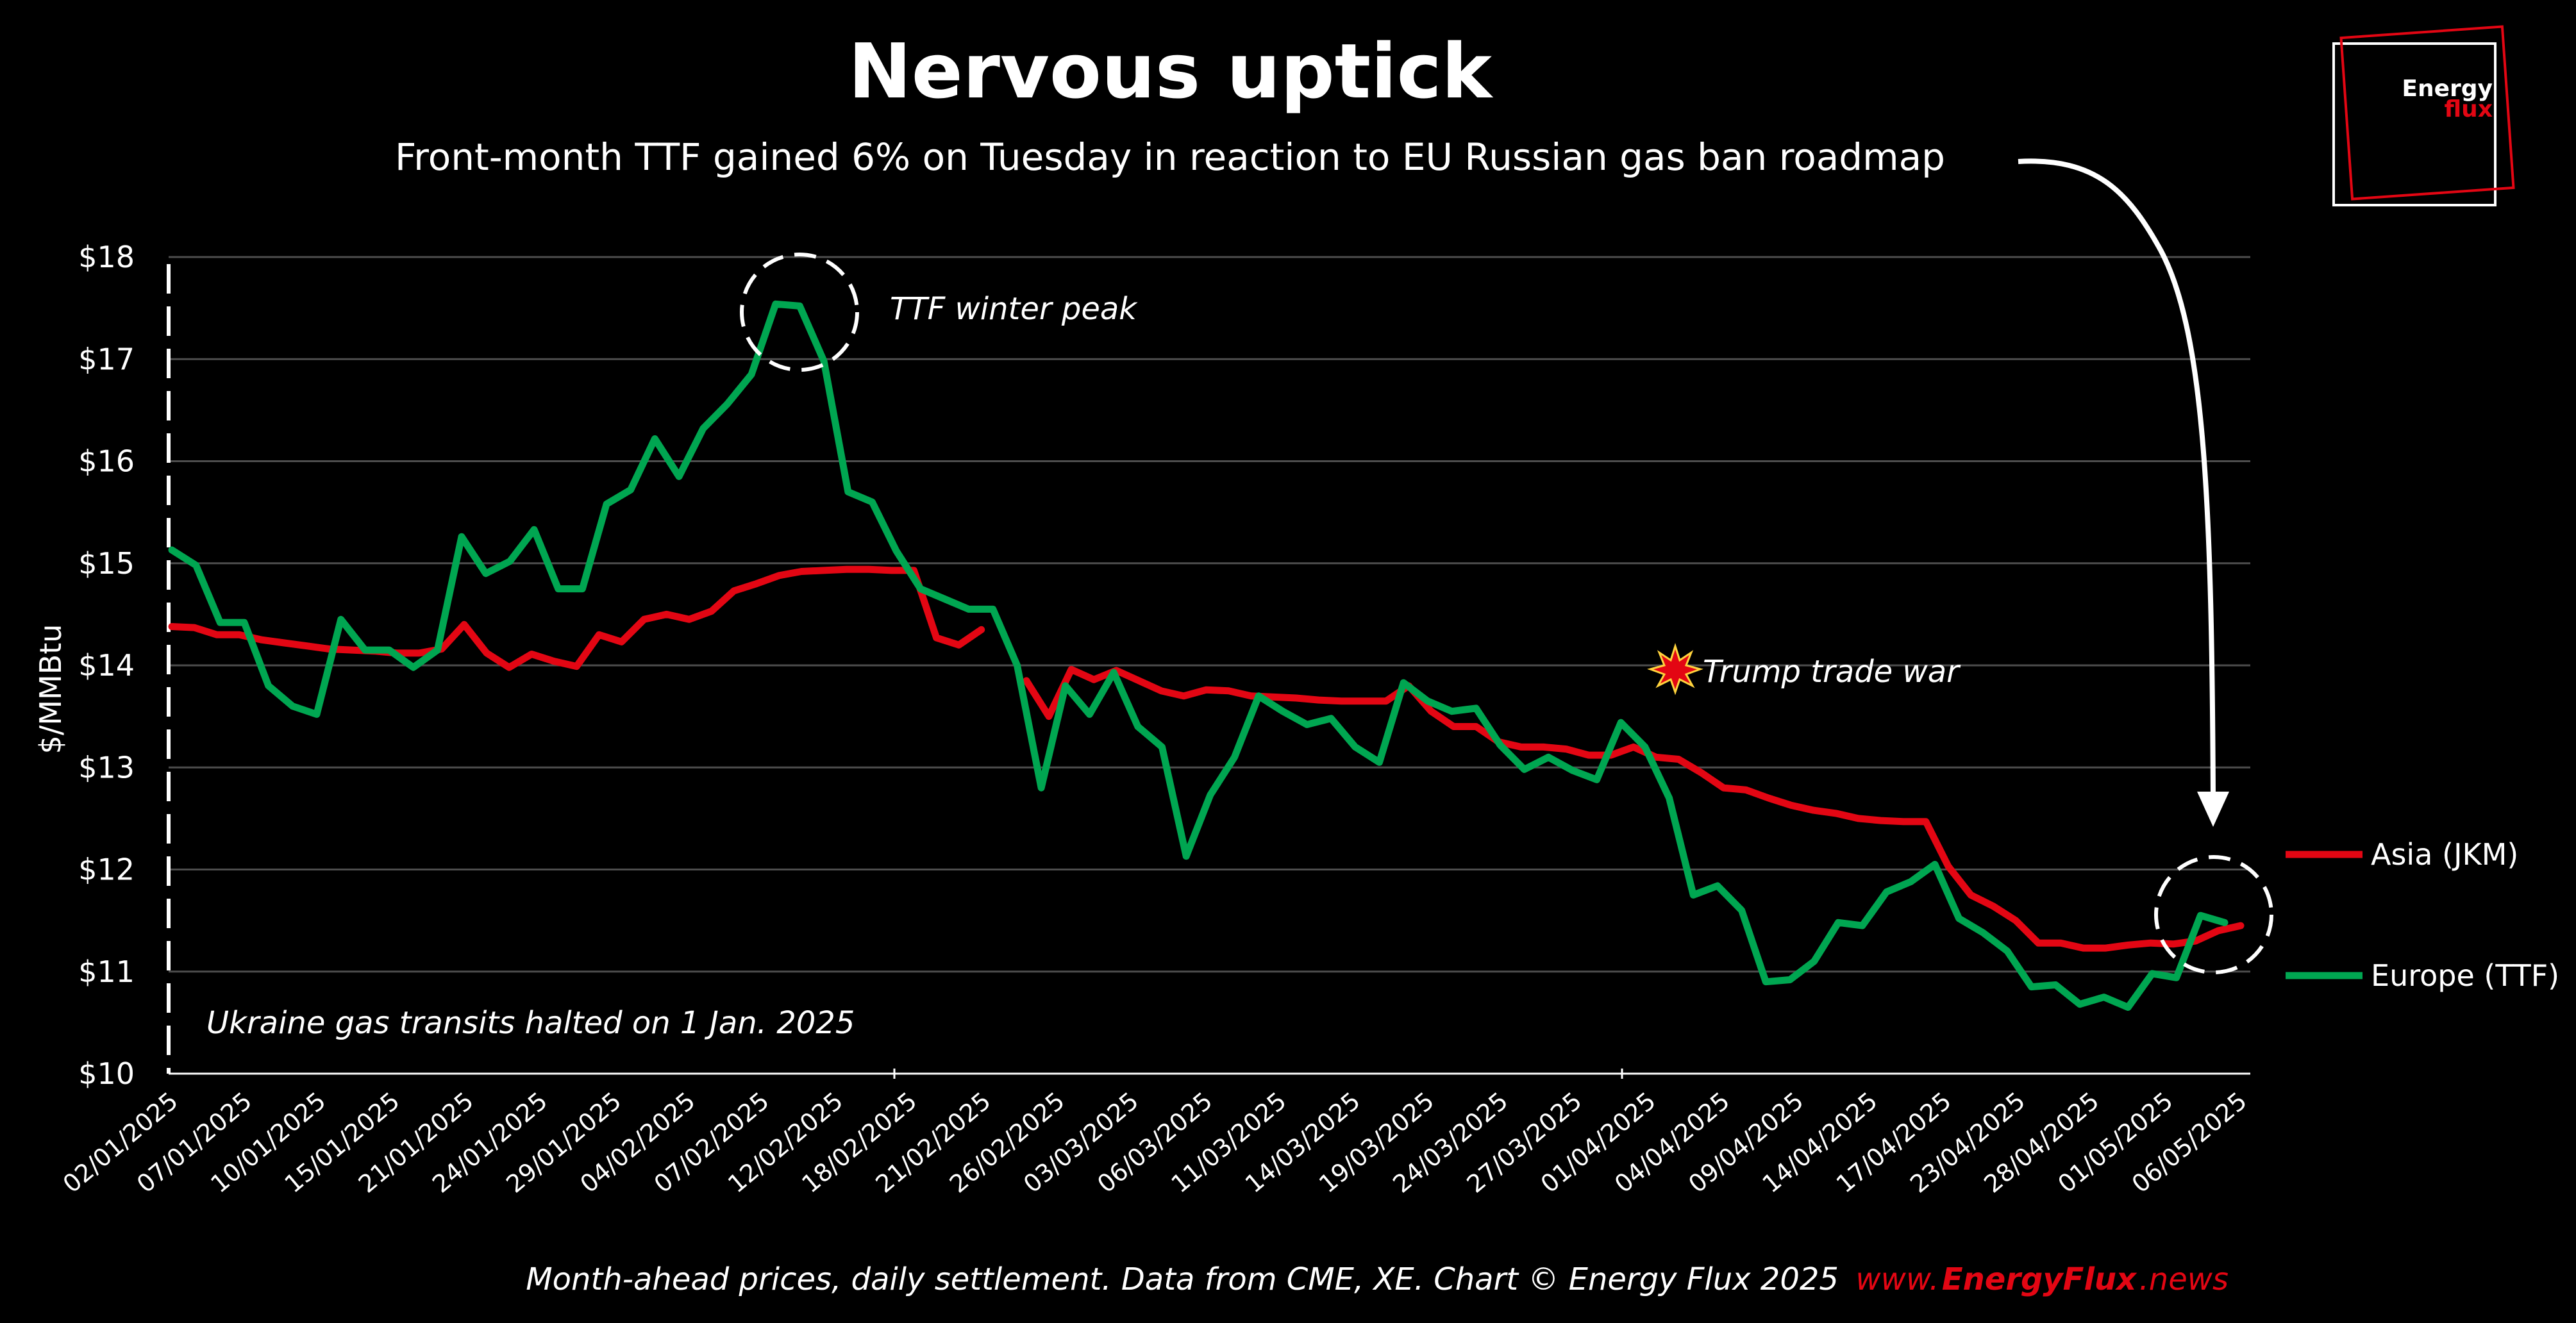 The width and height of the screenshot is (2576, 1323). What do you see at coordinates (2184, 1279) in the screenshot?
I see `footer-url-suffix: .news` at bounding box center [2184, 1279].